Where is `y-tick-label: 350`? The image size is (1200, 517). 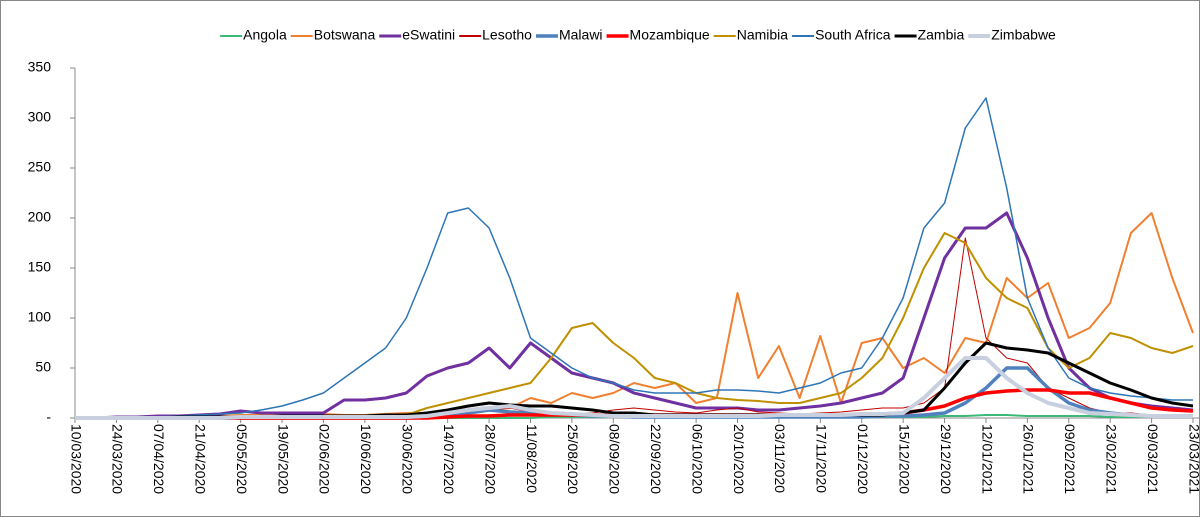
y-tick-label: 350 is located at coordinates (40, 67).